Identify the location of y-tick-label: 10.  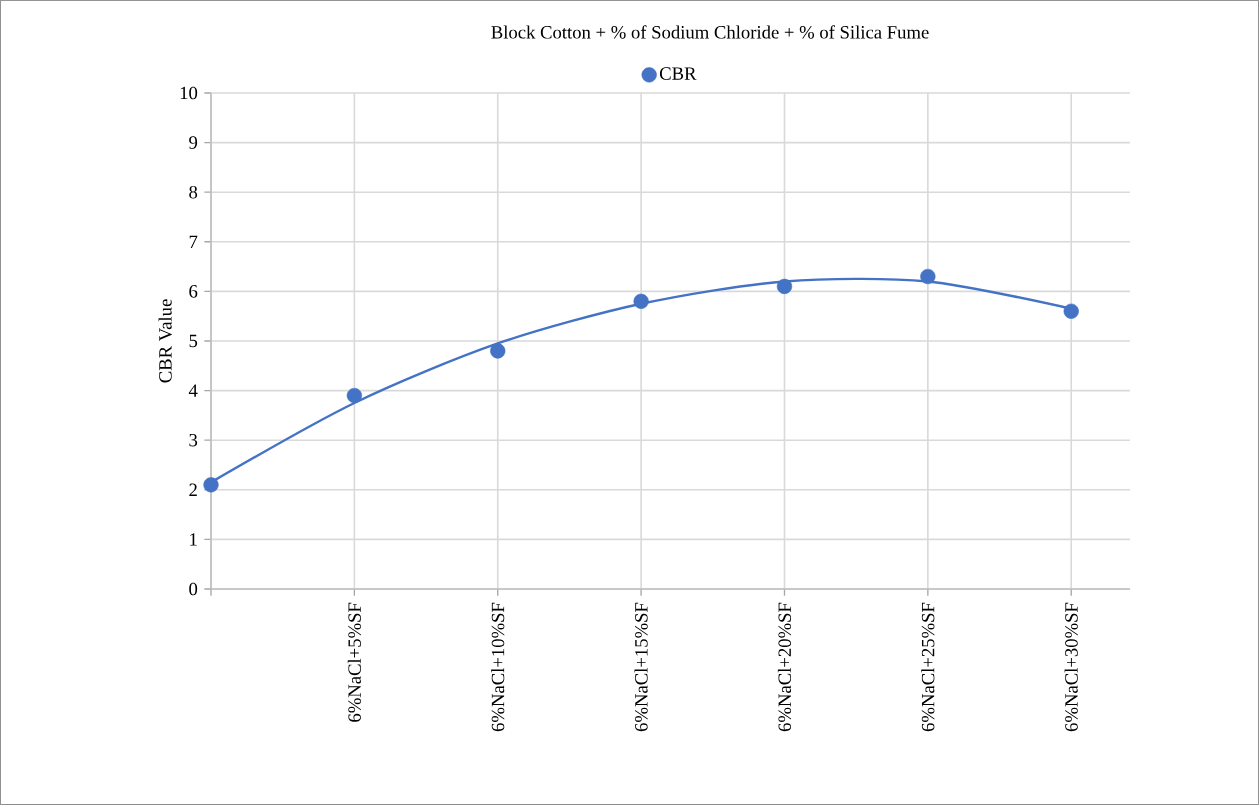
(189, 93).